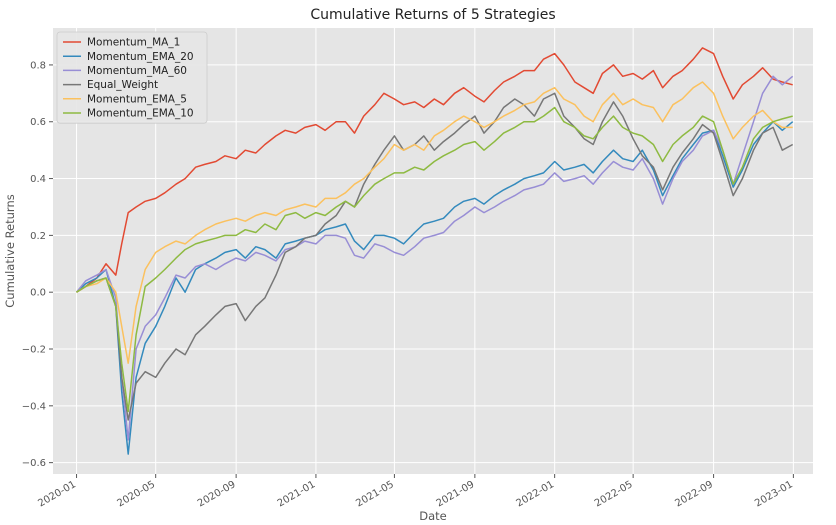 The image size is (836, 525). I want to click on y-tick-label: −0.6, so click(34, 463).